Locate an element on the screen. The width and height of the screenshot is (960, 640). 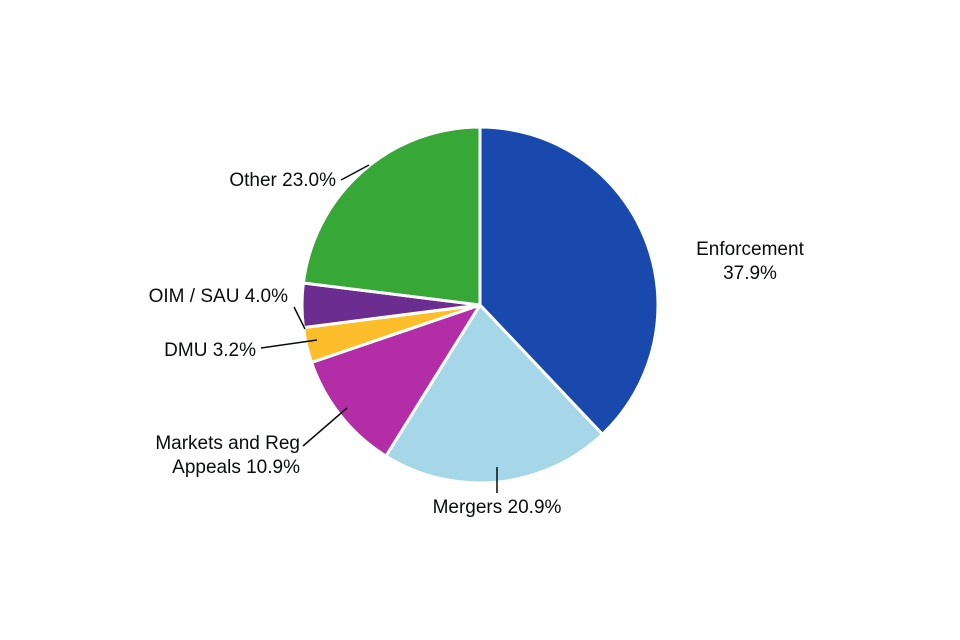
label-enforcement: Enforcement 37.9% is located at coordinates (750, 262).